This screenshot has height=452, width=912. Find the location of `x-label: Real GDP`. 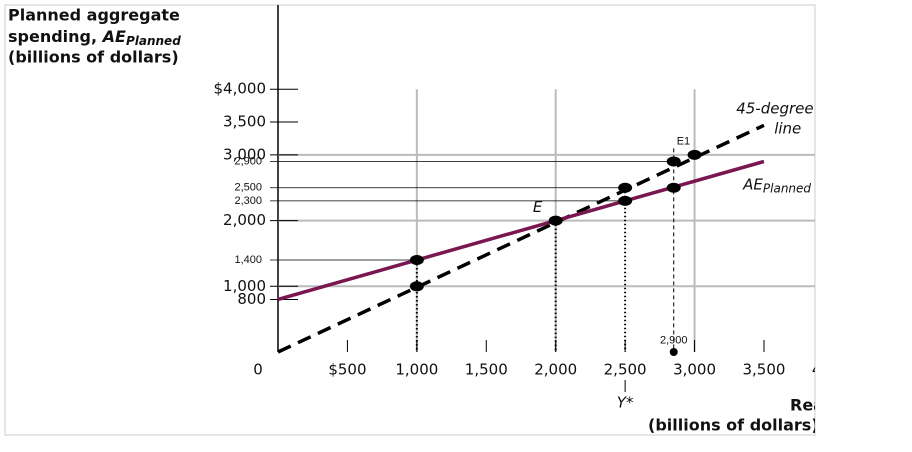

x-label: Real GDP is located at coordinates (831, 405).